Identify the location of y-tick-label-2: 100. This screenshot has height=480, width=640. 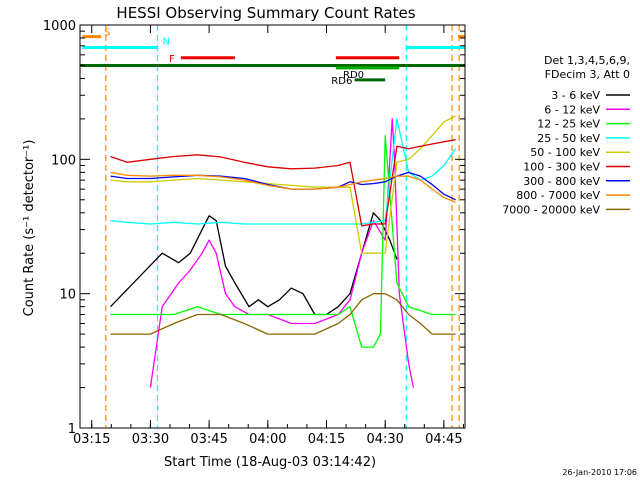
(63, 160).